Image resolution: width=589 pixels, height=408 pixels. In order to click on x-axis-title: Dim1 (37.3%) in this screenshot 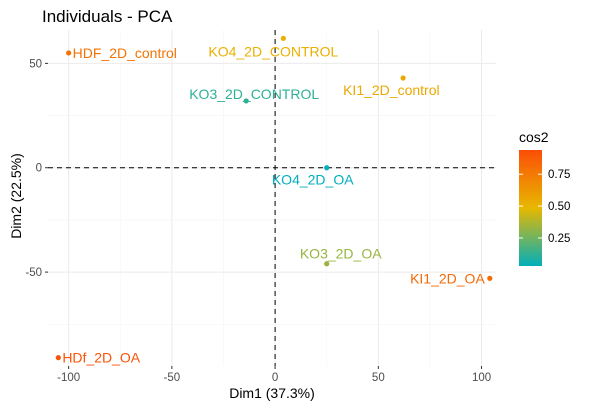, I will do `click(272, 393)`.